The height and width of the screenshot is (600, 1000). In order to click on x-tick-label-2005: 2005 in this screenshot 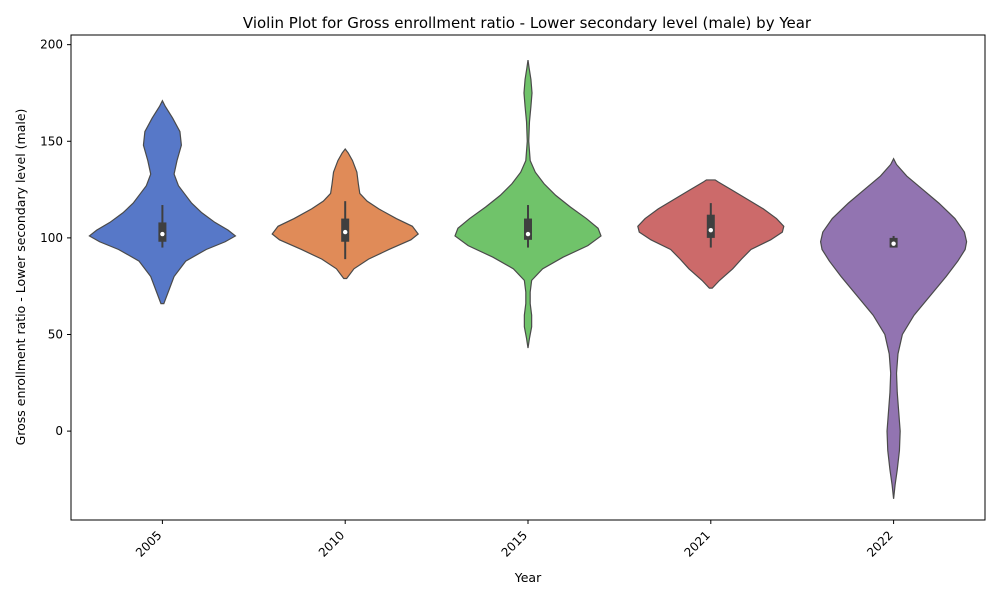, I will do `click(148, 543)`.